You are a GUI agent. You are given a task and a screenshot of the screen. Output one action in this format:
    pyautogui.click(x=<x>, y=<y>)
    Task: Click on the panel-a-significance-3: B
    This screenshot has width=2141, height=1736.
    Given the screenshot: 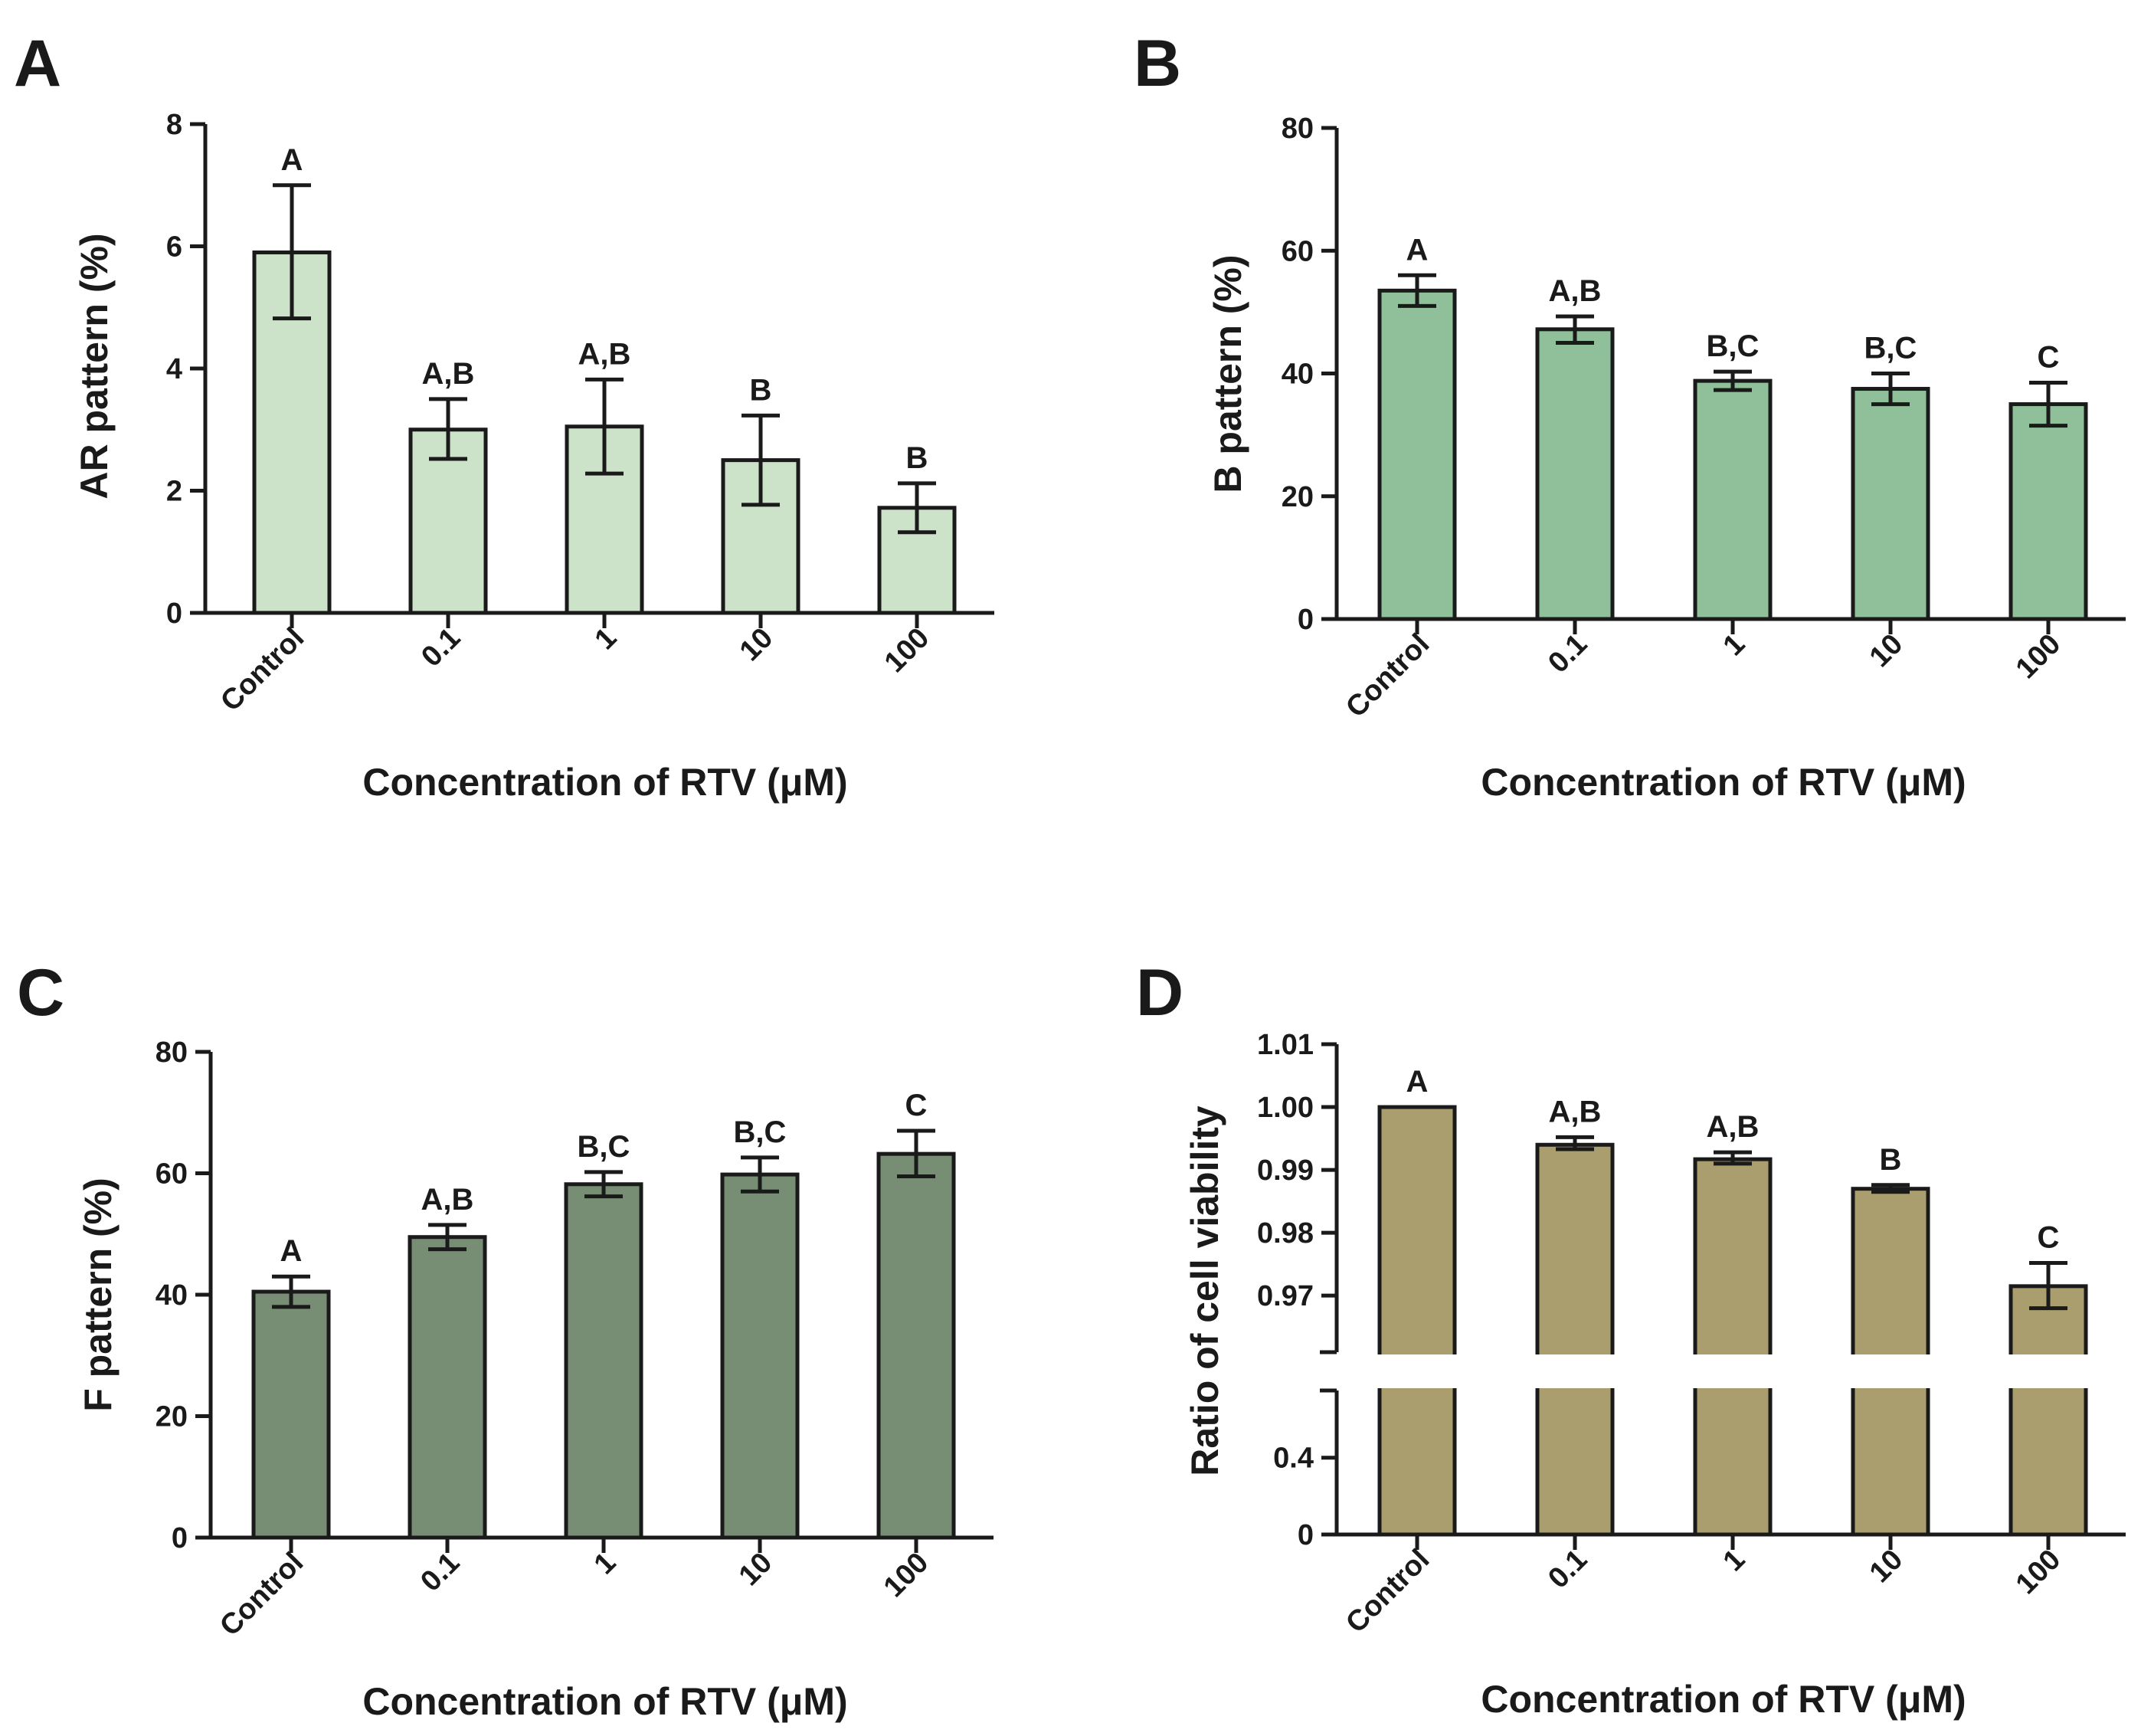 What is the action you would take?
    pyautogui.click(x=761, y=390)
    